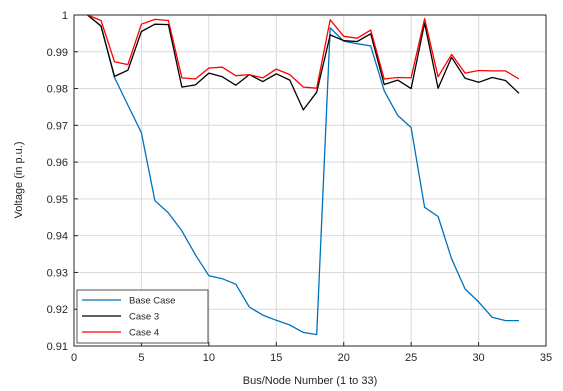 The height and width of the screenshot is (391, 563). I want to click on y-tick-label: 0.95, so click(57, 200).